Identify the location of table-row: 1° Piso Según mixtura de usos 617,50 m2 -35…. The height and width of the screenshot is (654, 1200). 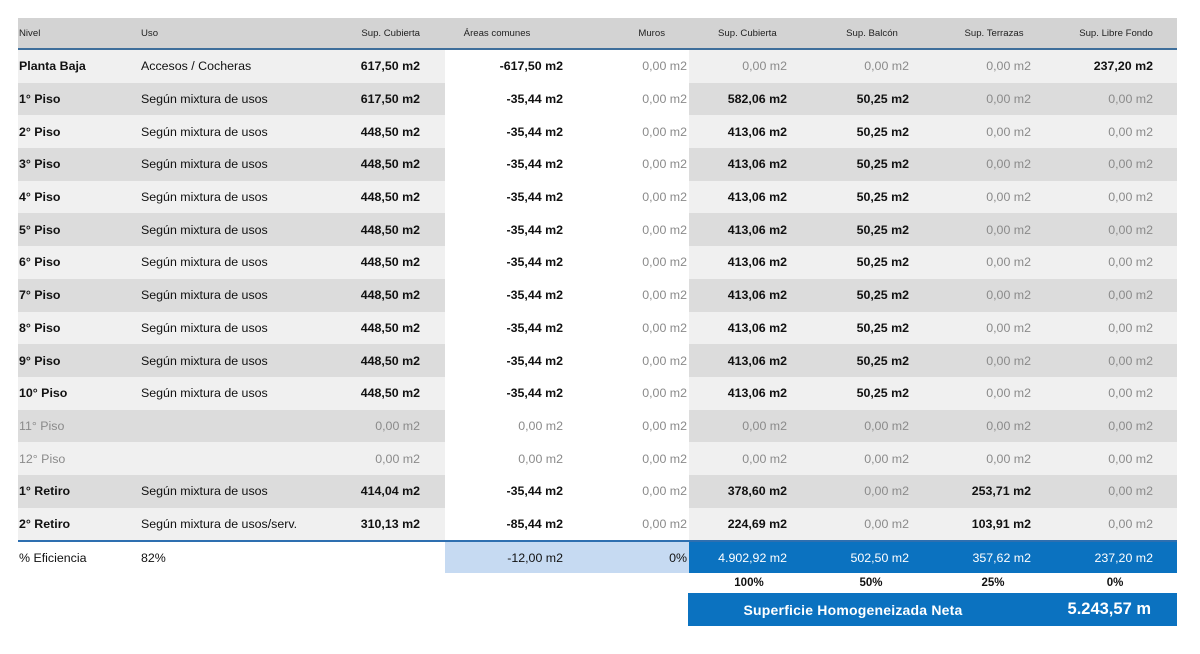
(597, 99).